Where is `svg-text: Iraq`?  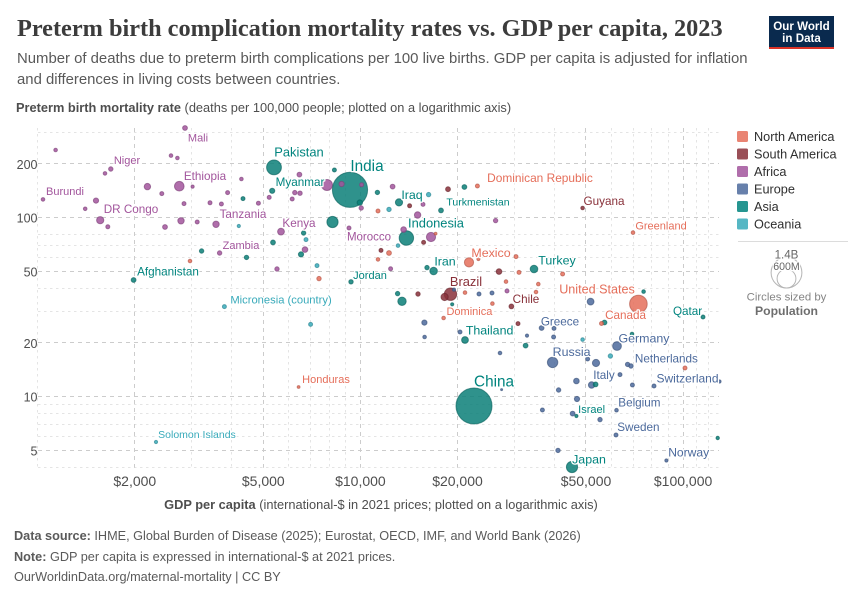
svg-text: Iraq is located at coordinates (411, 195).